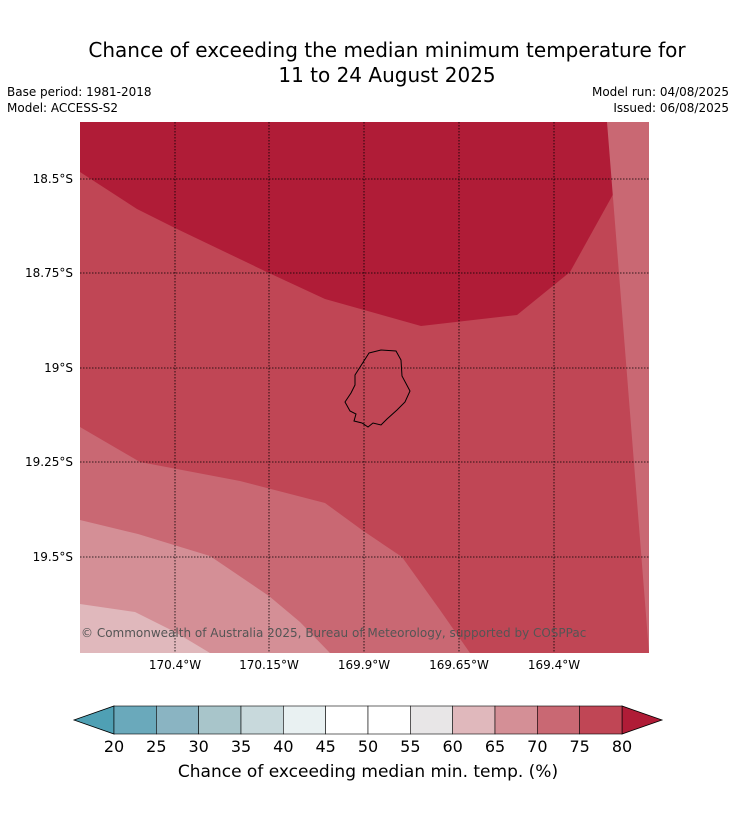  What do you see at coordinates (387, 75) in the screenshot?
I see `title-line-2: 11 to 24 August 2025` at bounding box center [387, 75].